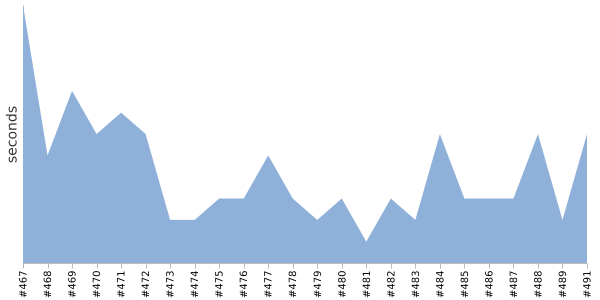  Describe the element at coordinates (146, 284) in the screenshot. I see `x-tick-label: #472` at that location.